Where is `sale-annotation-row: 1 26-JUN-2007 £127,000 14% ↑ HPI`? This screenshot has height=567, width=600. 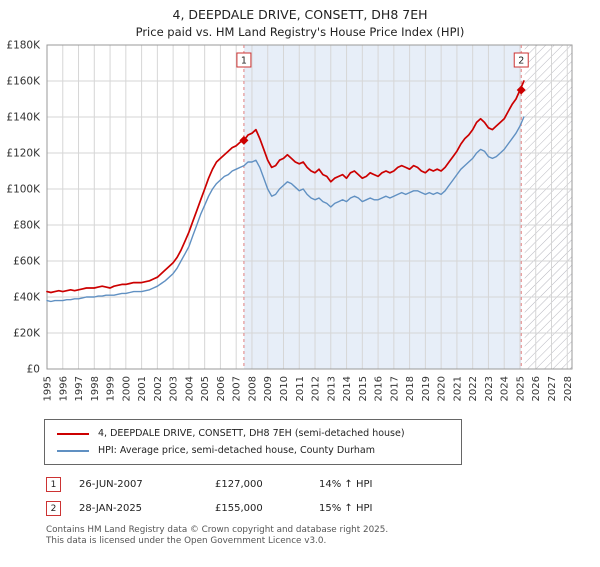
sale-annotation-row: 1 26-JUN-2007 £127,000 14% ↑ HPI is located at coordinates (323, 484).